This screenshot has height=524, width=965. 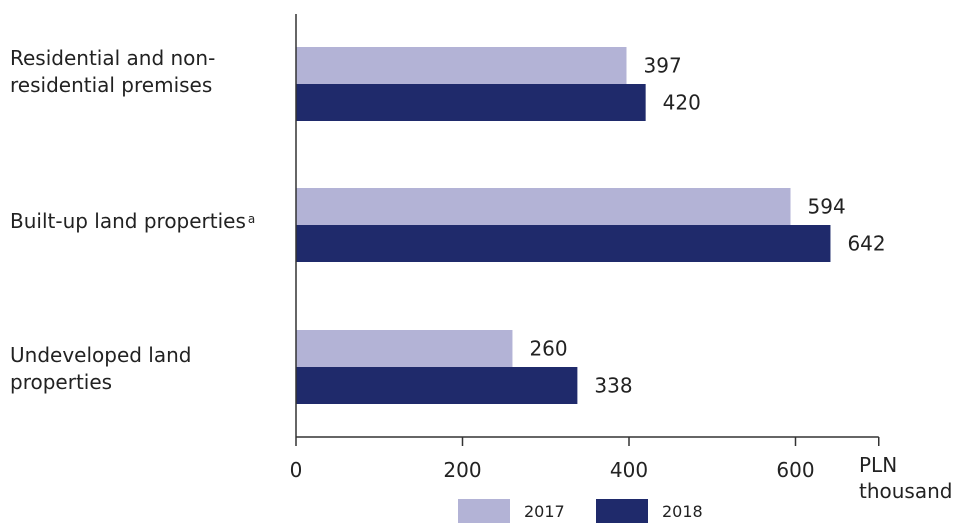 I want to click on legend-label-2018: 2018, so click(x=682, y=511).